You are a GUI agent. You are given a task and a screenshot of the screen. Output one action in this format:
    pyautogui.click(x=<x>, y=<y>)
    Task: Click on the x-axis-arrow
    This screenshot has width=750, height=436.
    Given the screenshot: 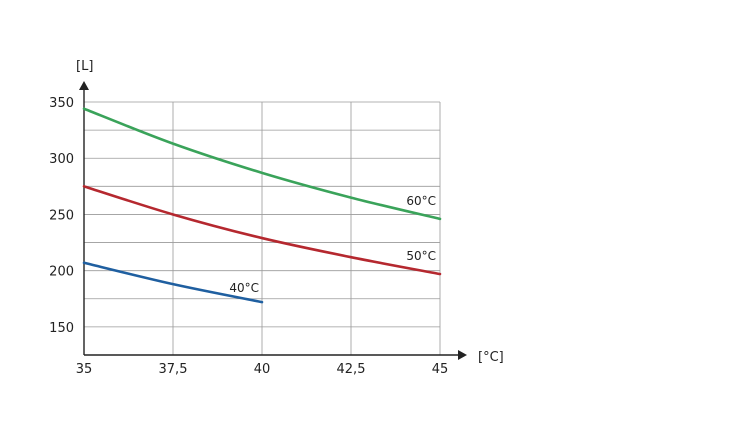 What is the action you would take?
    pyautogui.click(x=462, y=355)
    